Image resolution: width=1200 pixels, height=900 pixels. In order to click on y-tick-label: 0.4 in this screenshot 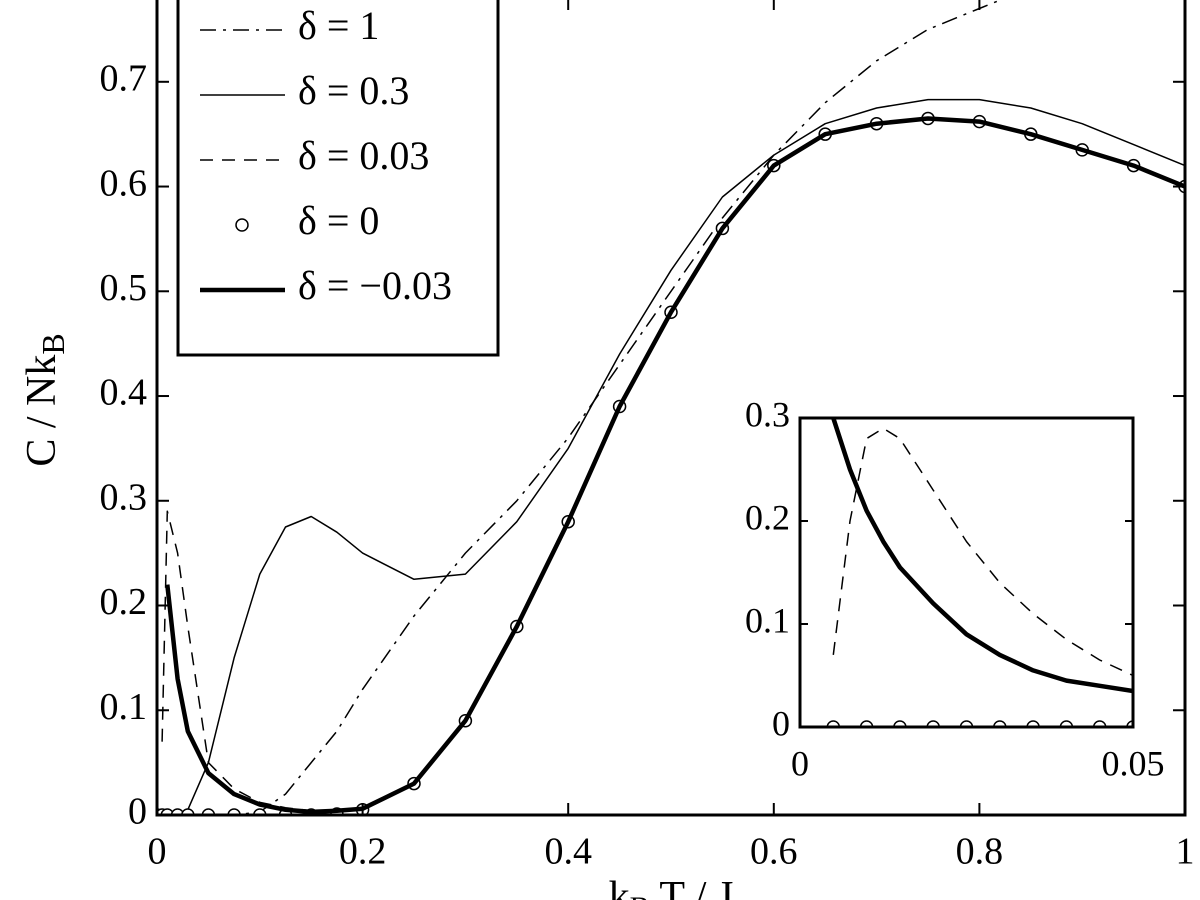, I will do `click(124, 393)`.